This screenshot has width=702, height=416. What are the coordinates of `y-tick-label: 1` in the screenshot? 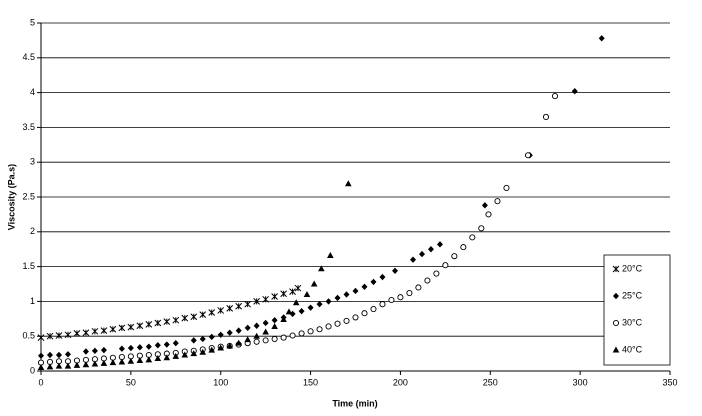 It's located at (32, 301).